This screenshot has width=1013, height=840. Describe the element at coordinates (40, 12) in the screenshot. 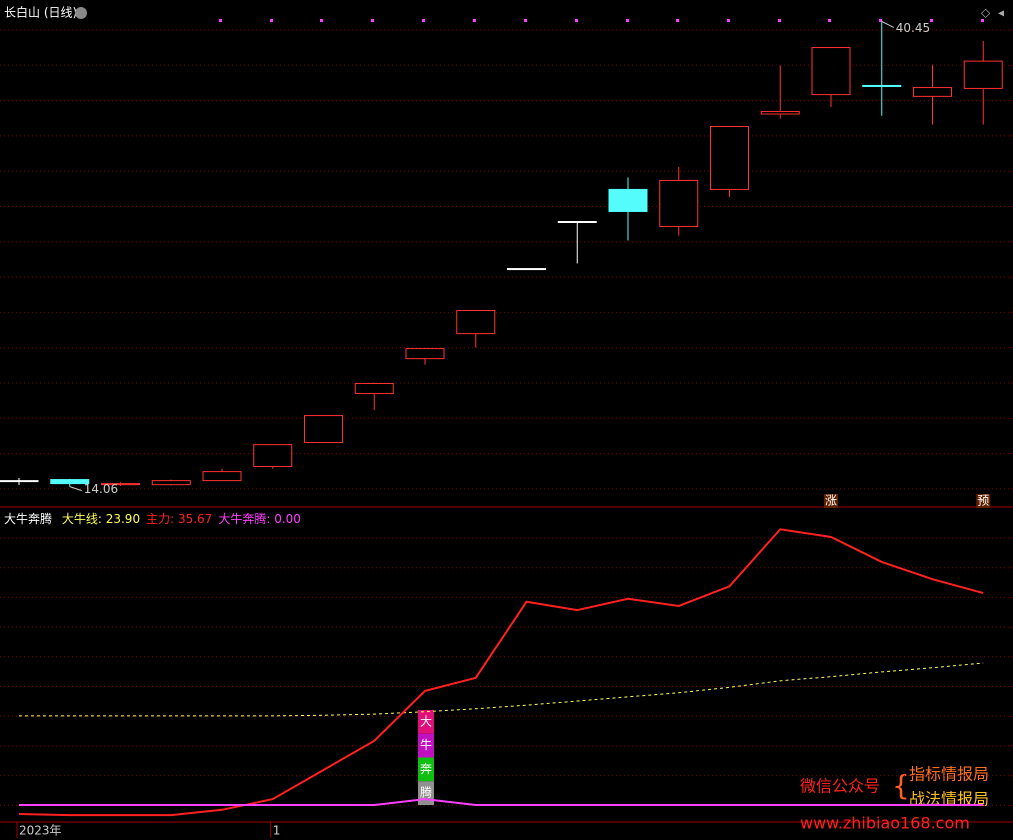

I see `chart-title: 长白山 (日线)` at that location.